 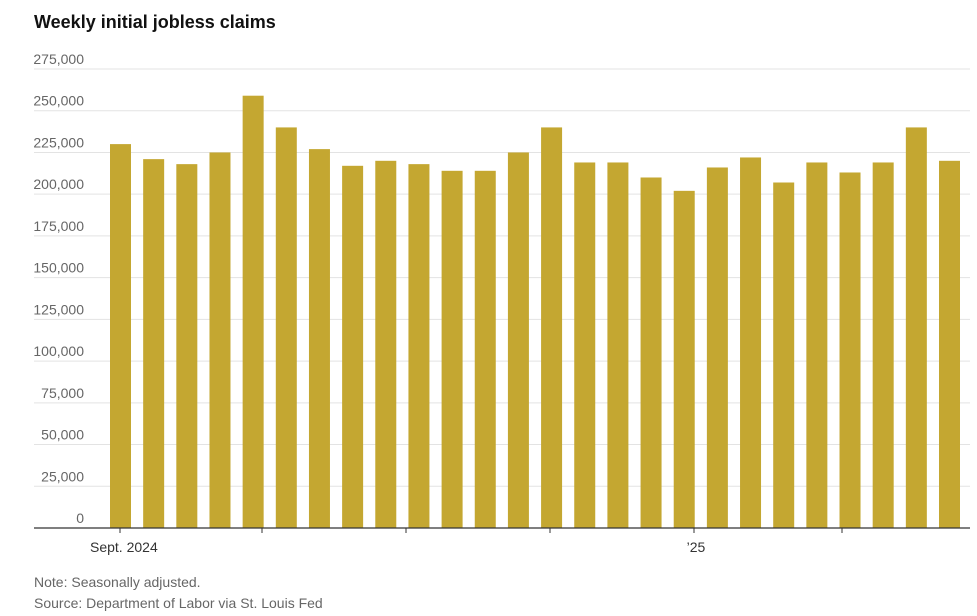 What do you see at coordinates (62, 476) in the screenshot?
I see `y-tick-label: 25,000` at bounding box center [62, 476].